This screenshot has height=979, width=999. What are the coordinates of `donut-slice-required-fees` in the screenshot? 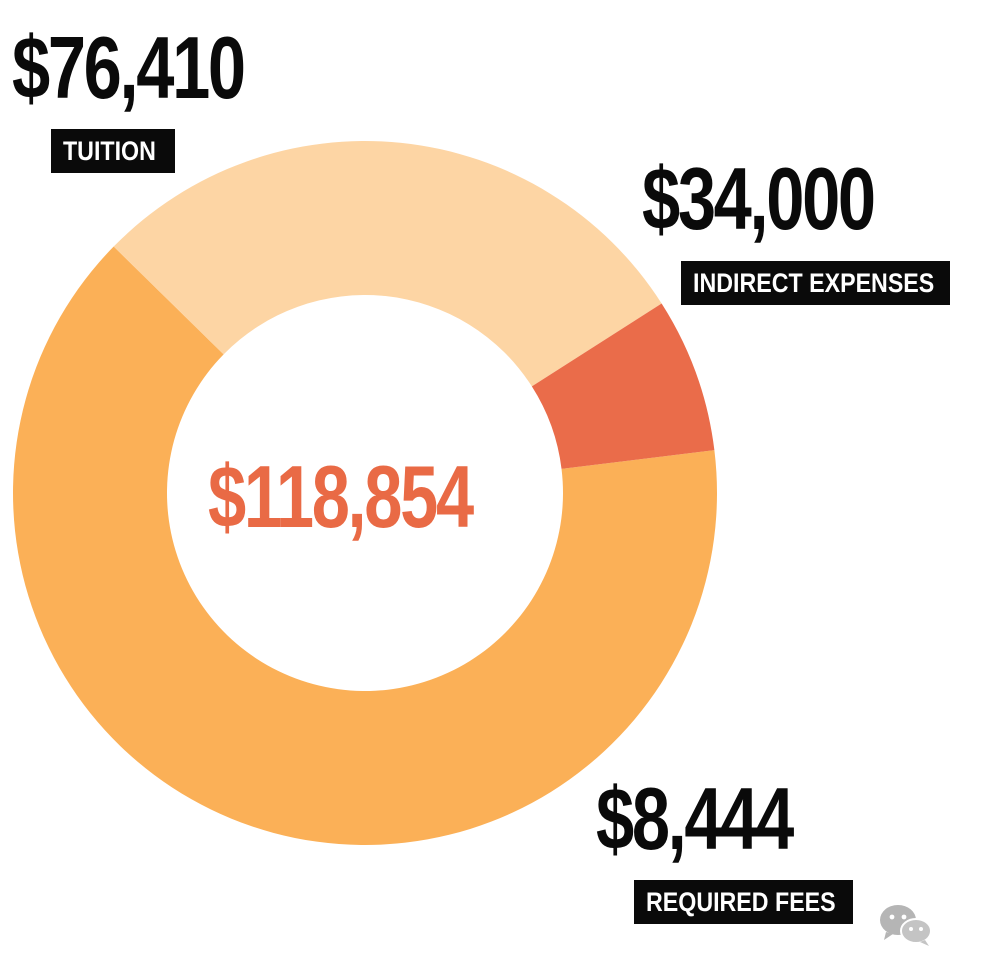 It's located at (623, 386).